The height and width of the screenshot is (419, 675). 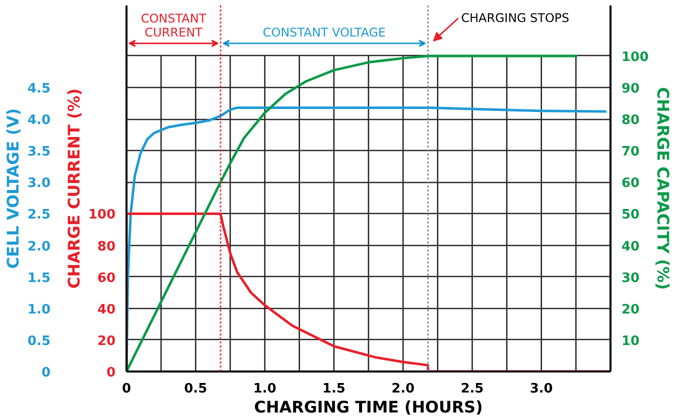 What do you see at coordinates (635, 57) in the screenshot?
I see `y3-tick-label: 100` at bounding box center [635, 57].